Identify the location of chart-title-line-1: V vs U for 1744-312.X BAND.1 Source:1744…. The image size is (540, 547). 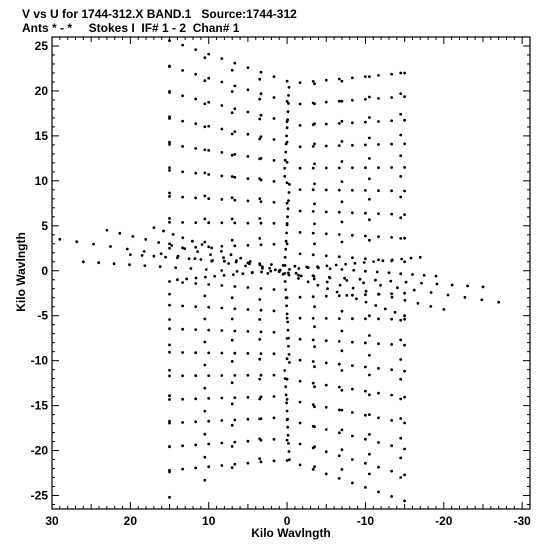
(159, 14).